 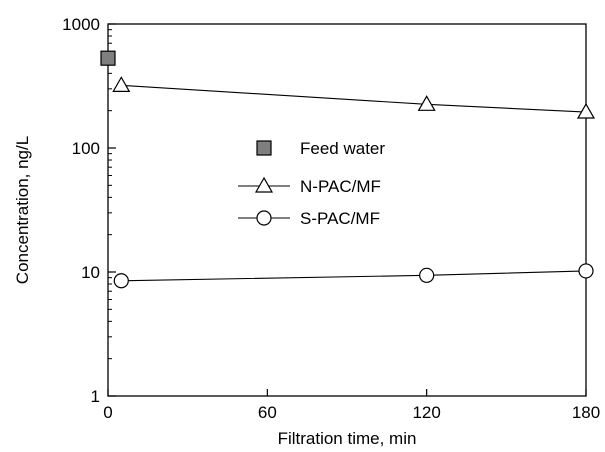 I want to click on y-axis-ticks: 1 10 100 1000, so click(x=89, y=210).